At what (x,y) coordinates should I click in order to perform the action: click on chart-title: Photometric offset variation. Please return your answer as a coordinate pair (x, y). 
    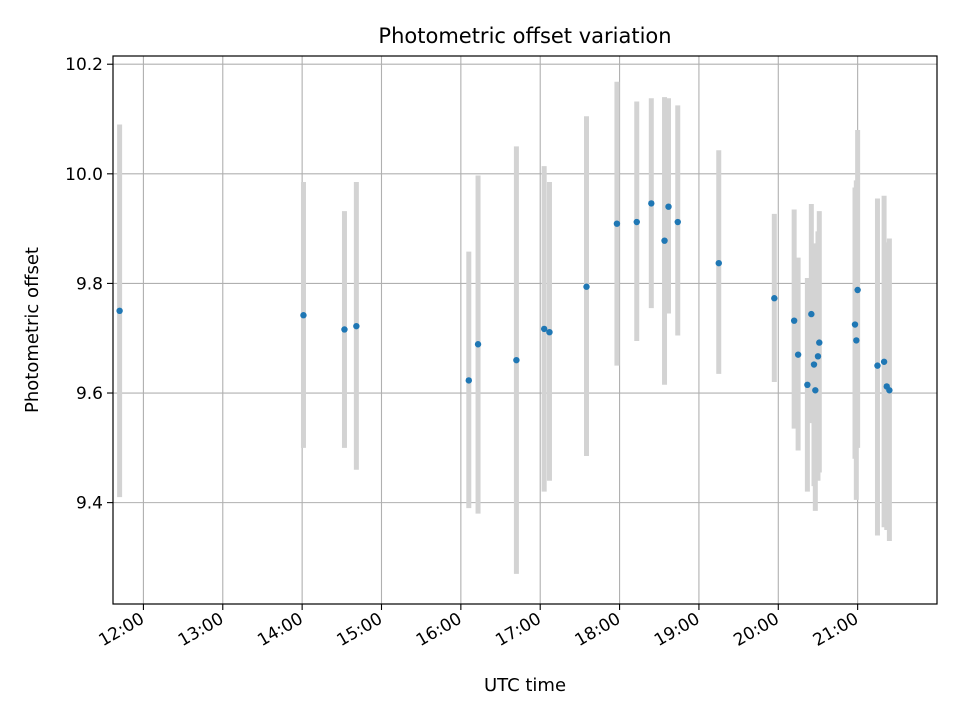
    Looking at the image, I should click on (524, 36).